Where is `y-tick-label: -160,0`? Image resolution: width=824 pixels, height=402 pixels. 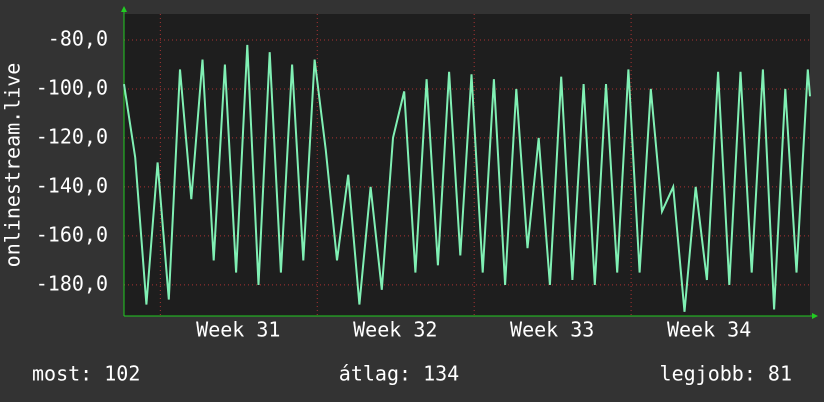
y-tick-label: -160,0 is located at coordinates (72, 234).